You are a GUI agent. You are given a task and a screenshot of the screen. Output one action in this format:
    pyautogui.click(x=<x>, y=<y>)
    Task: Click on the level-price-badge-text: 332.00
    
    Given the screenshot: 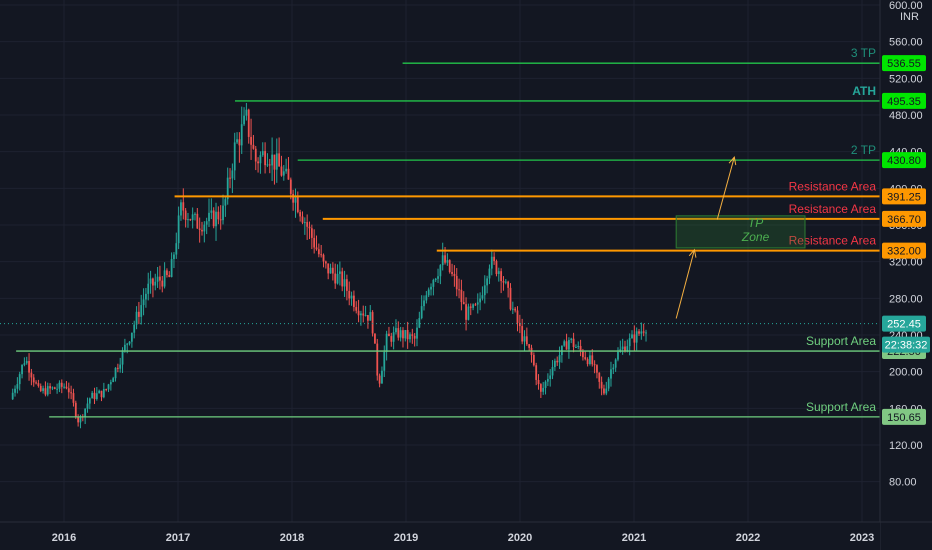 What is the action you would take?
    pyautogui.click(x=904, y=252)
    